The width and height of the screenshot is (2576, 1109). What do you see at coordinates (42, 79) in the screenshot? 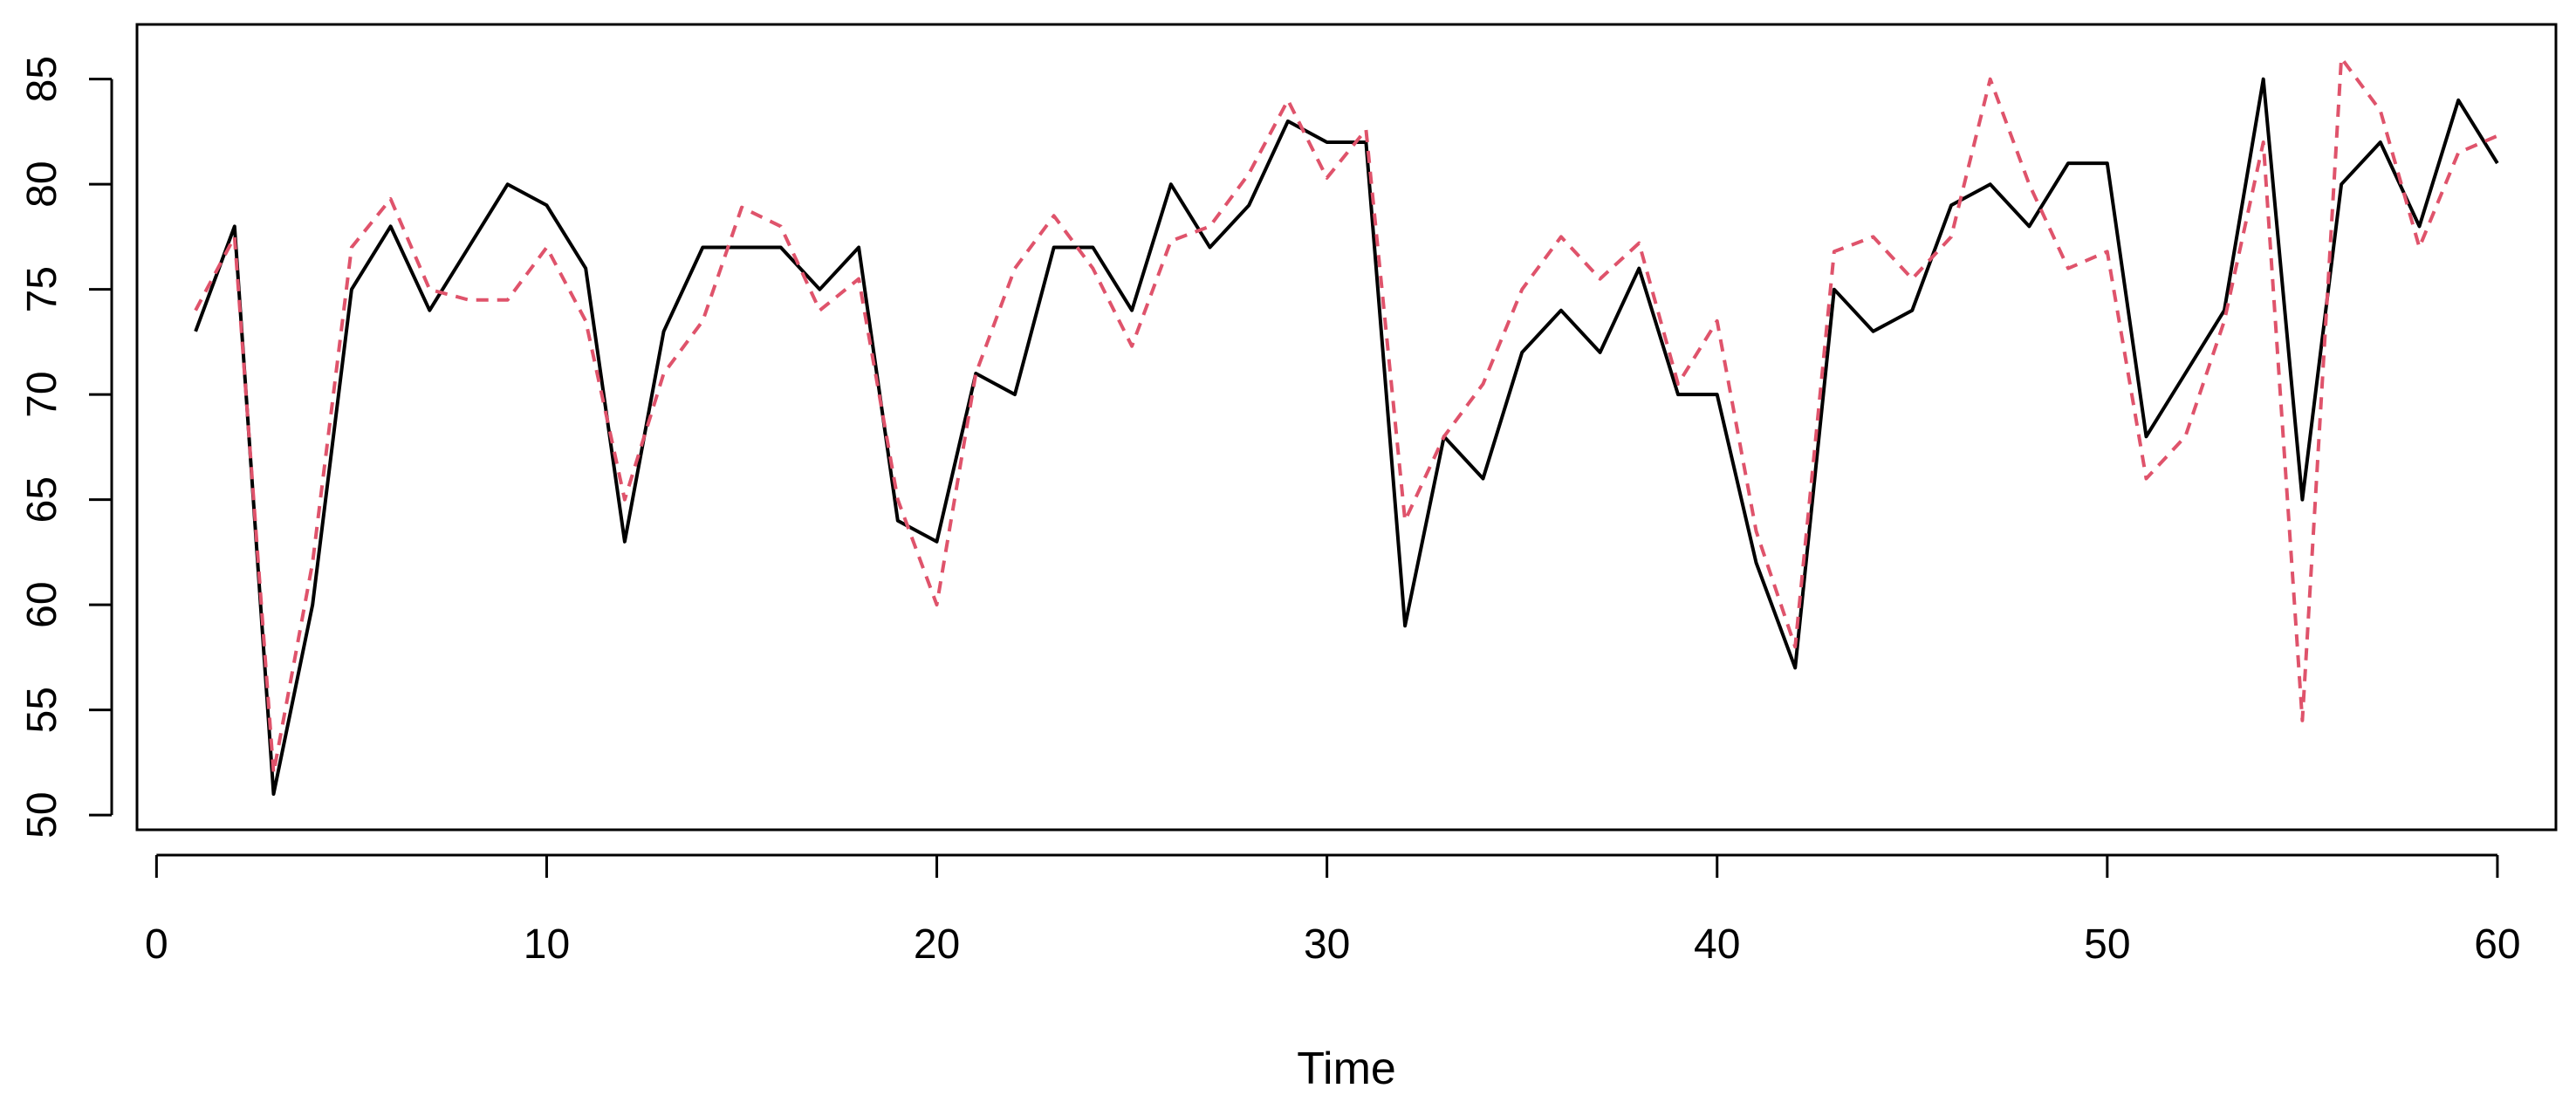
I see `y-tick-label: 85` at bounding box center [42, 79].